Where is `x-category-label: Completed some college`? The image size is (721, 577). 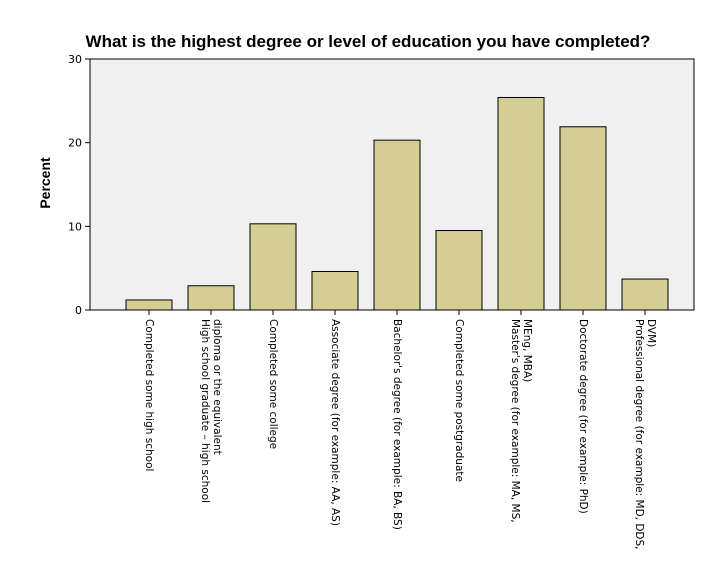 x-category-label: Completed some college is located at coordinates (273, 384).